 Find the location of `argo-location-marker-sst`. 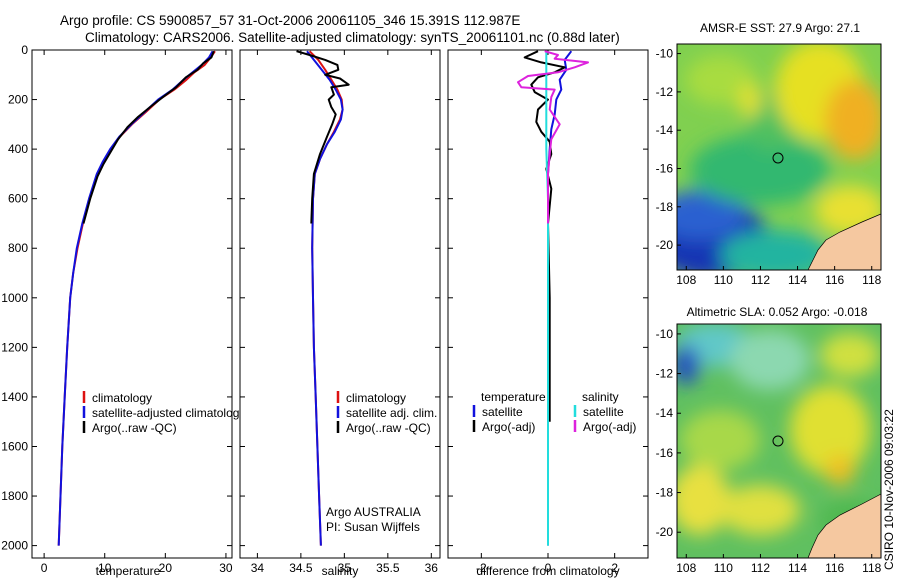

argo-location-marker-sst is located at coordinates (778, 158).